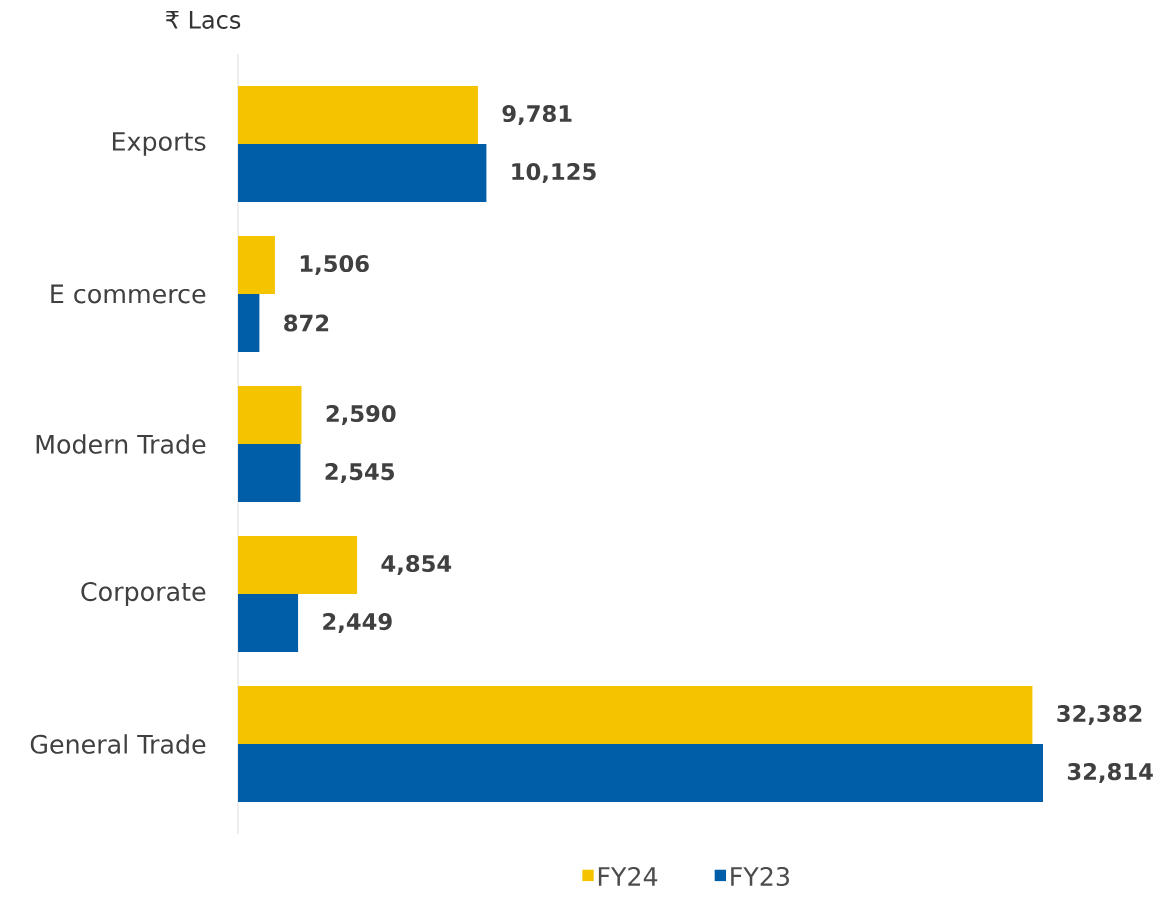 Image resolution: width=1159 pixels, height=904 pixels. What do you see at coordinates (361, 414) in the screenshot?
I see `data-label: 2,590` at bounding box center [361, 414].